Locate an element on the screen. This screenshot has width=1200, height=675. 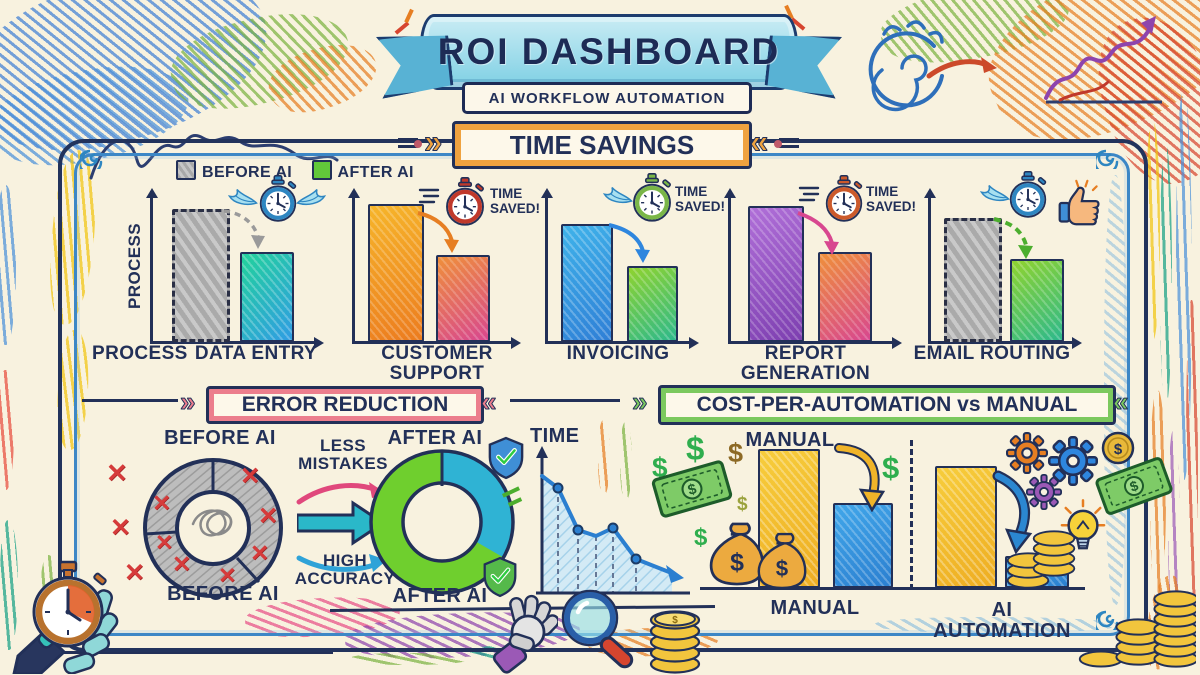
page-subtitle: AI WORKFLOW AUTOMATION is located at coordinates (607, 98).